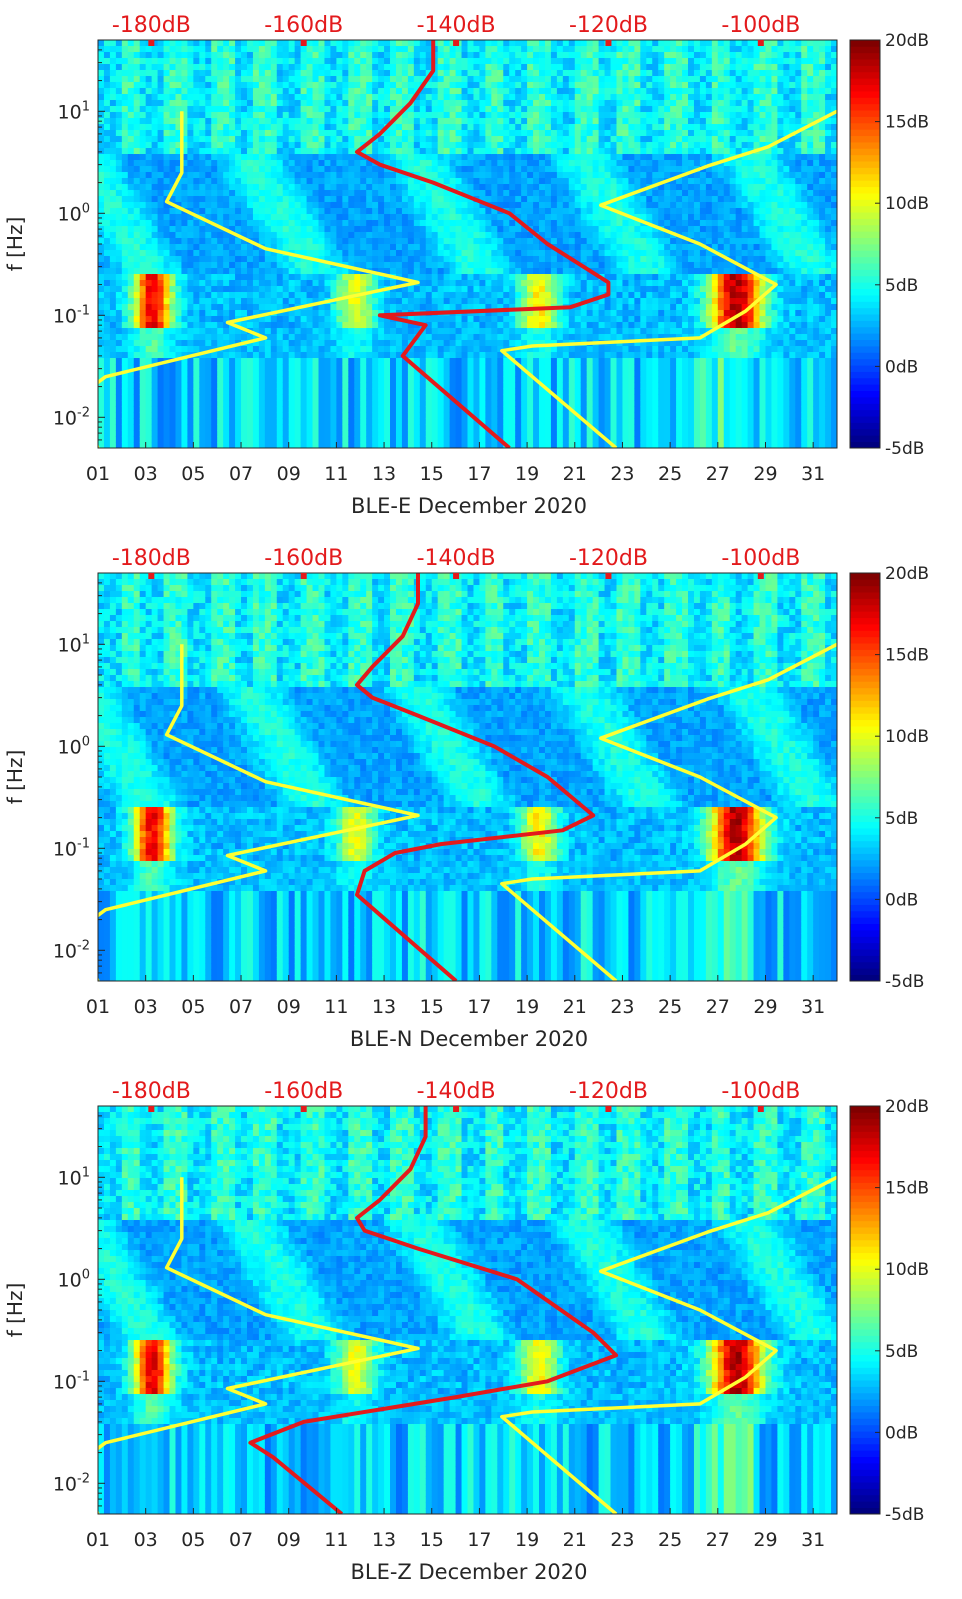 This screenshot has height=1599, width=962. What do you see at coordinates (904, 982) in the screenshot?
I see `colorbar-tick-label: -5dB` at bounding box center [904, 982].